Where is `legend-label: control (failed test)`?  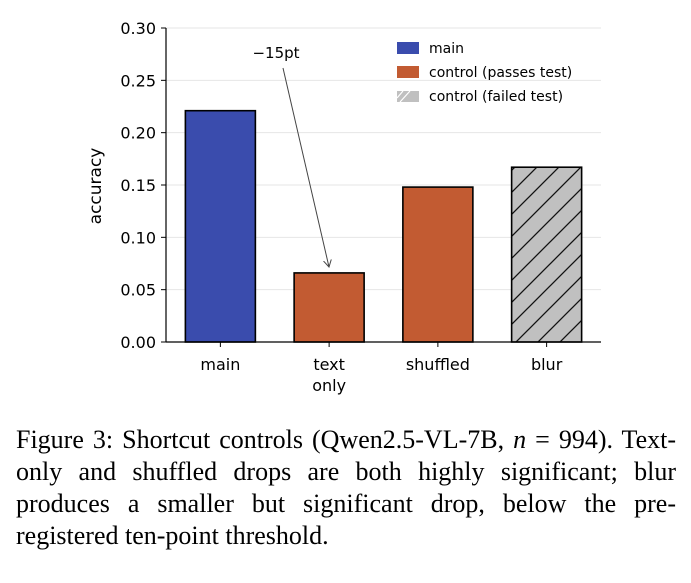 legend-label: control (failed test) is located at coordinates (496, 97).